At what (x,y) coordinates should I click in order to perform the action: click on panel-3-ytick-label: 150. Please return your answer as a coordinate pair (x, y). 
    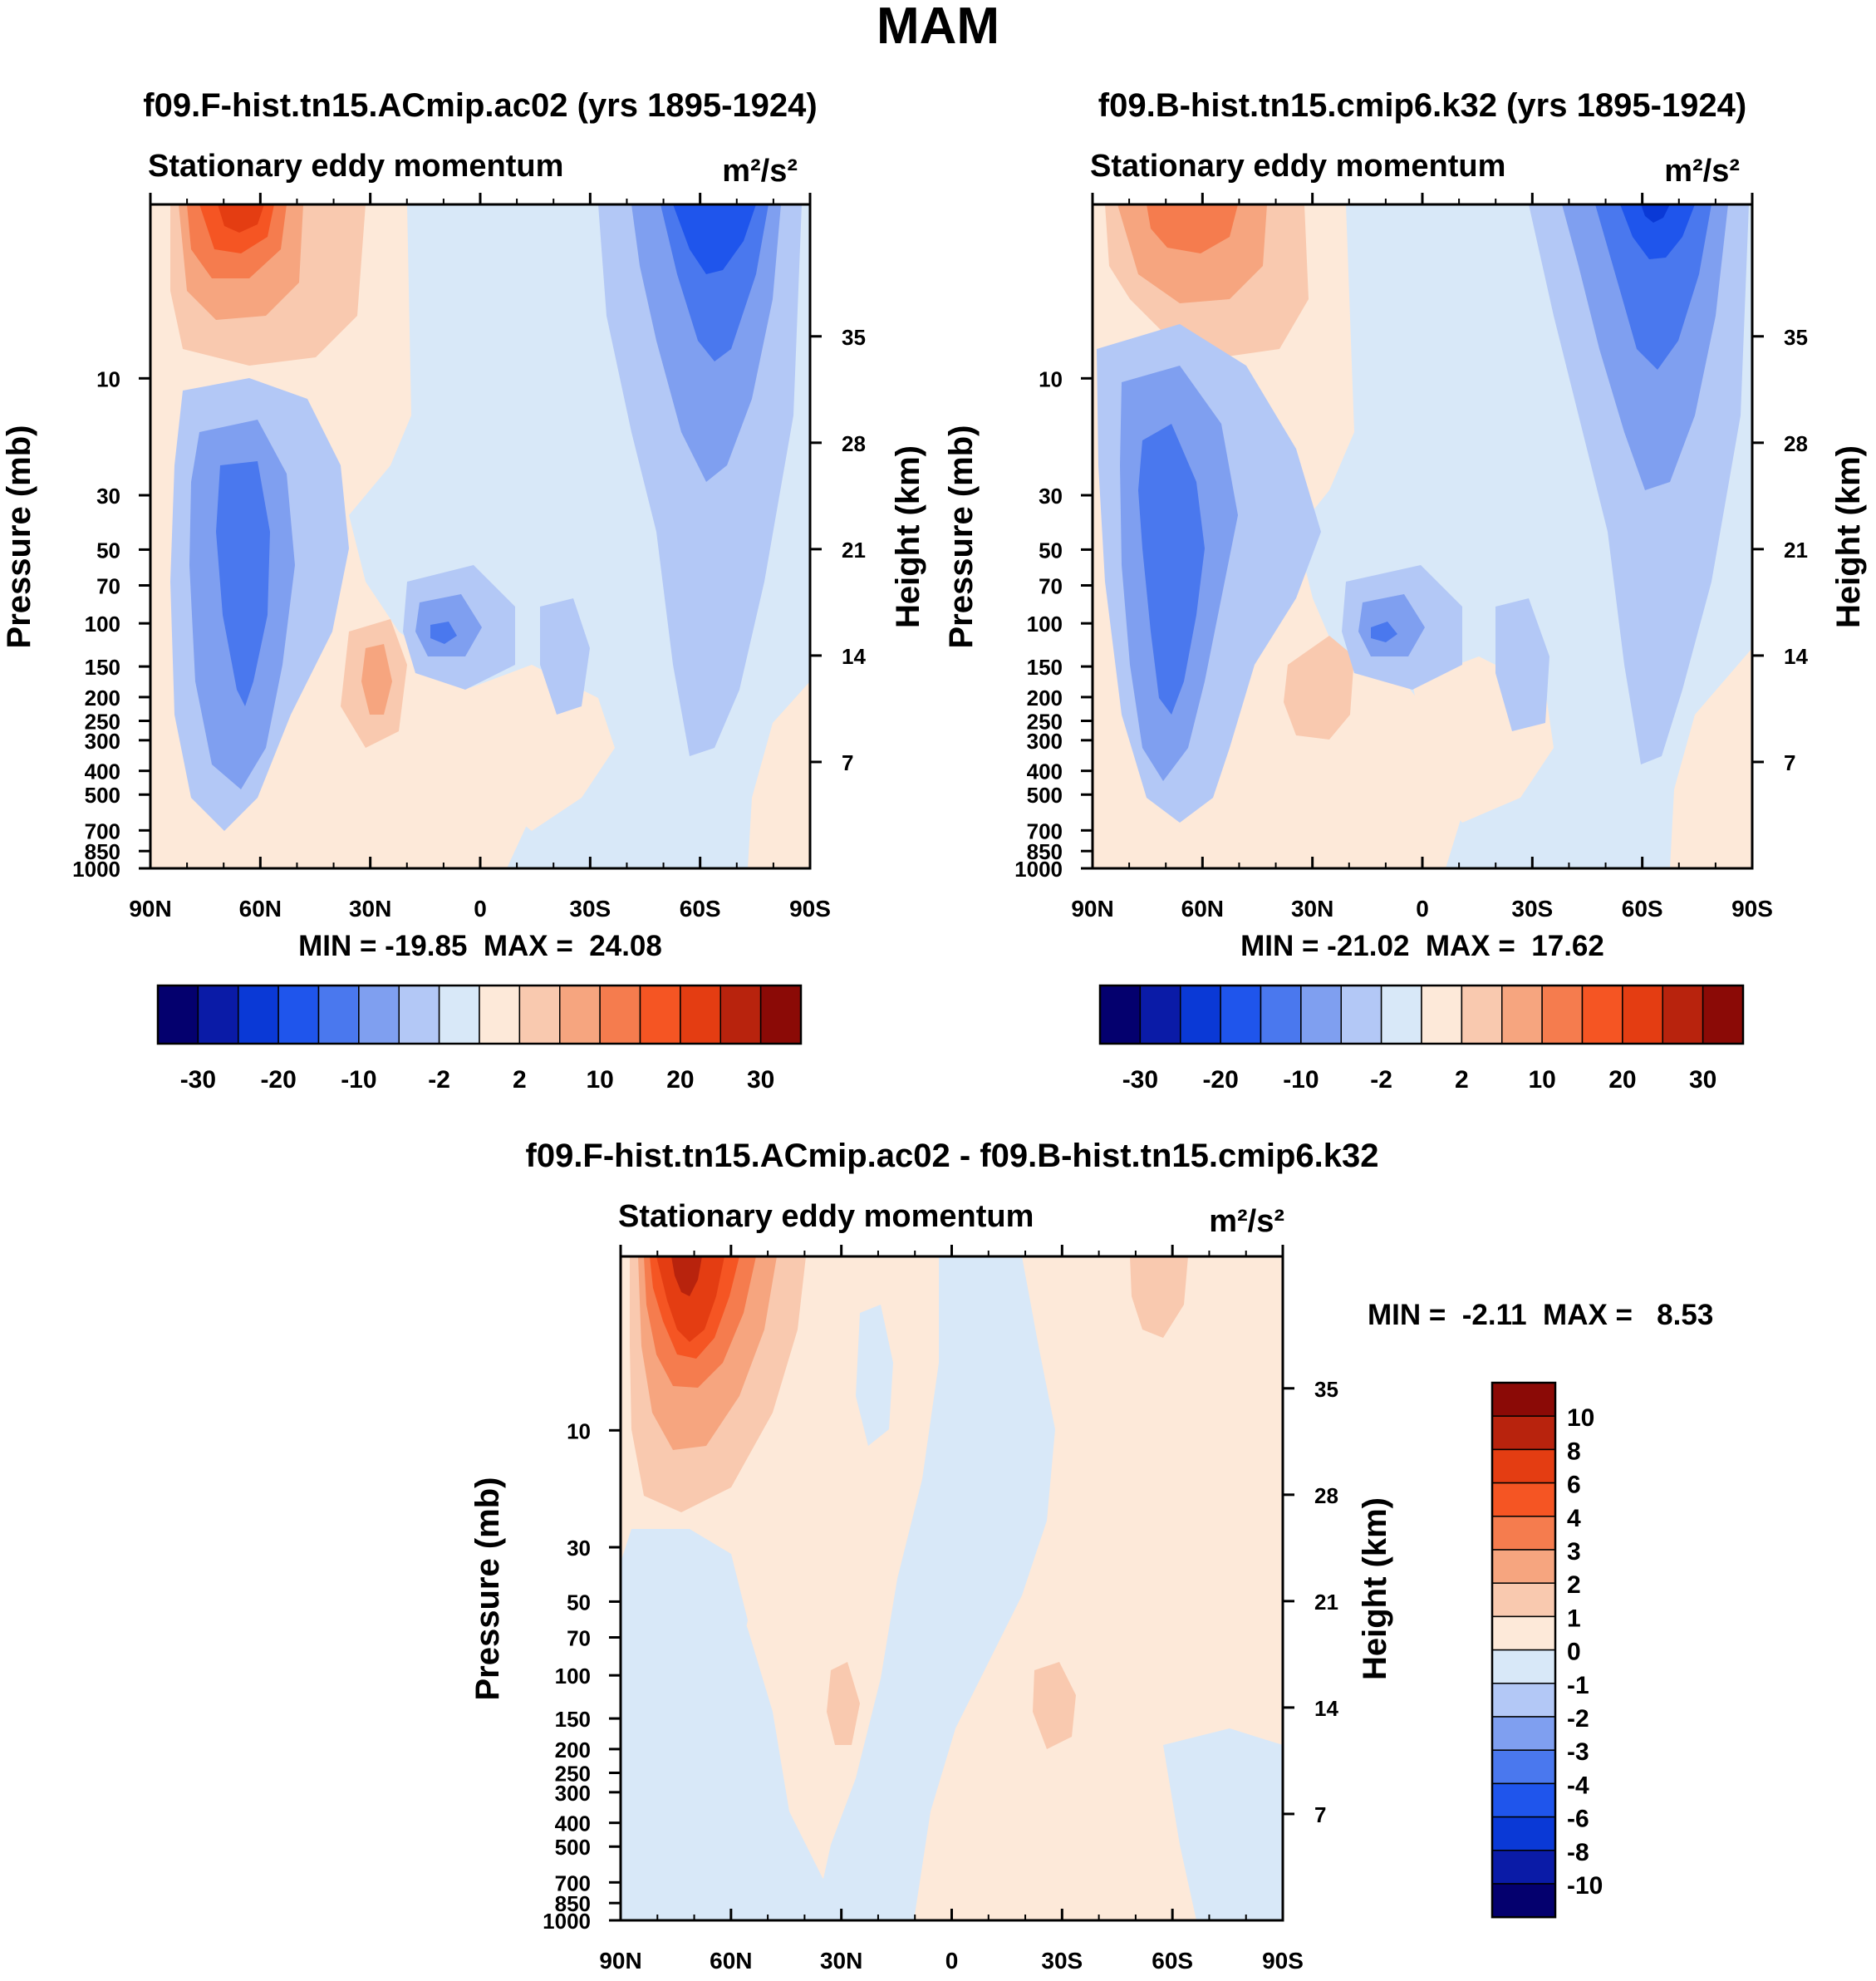
    Looking at the image, I should click on (573, 1719).